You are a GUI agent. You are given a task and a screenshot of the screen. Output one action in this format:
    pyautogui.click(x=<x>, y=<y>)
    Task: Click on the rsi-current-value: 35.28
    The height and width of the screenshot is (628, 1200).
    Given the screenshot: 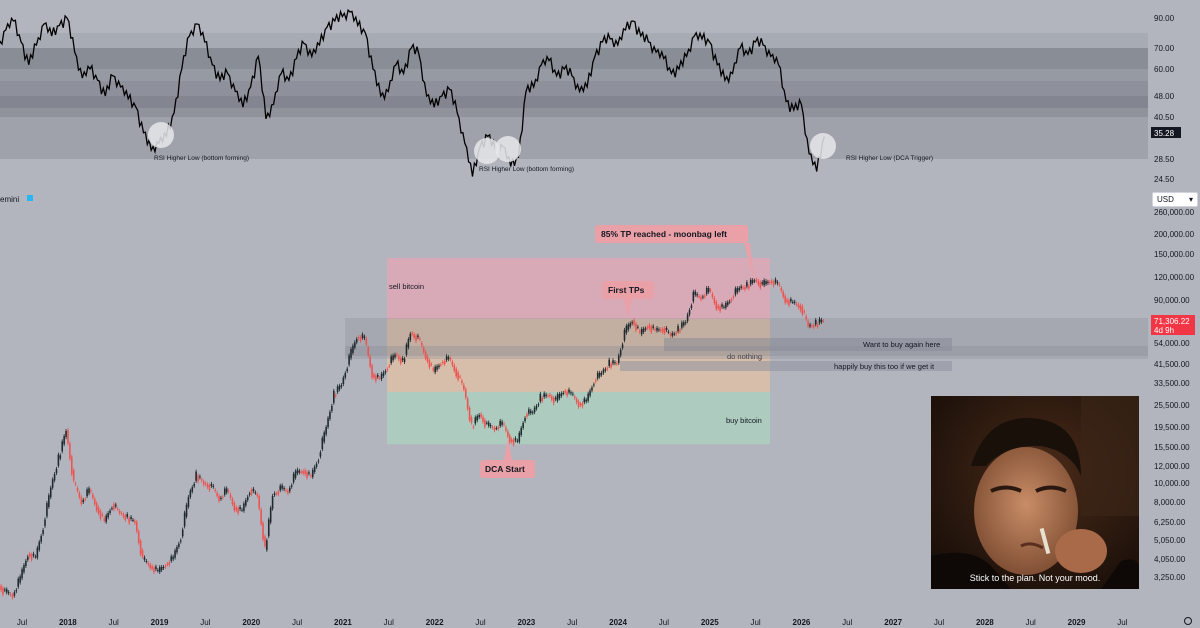 What is the action you would take?
    pyautogui.click(x=1164, y=133)
    